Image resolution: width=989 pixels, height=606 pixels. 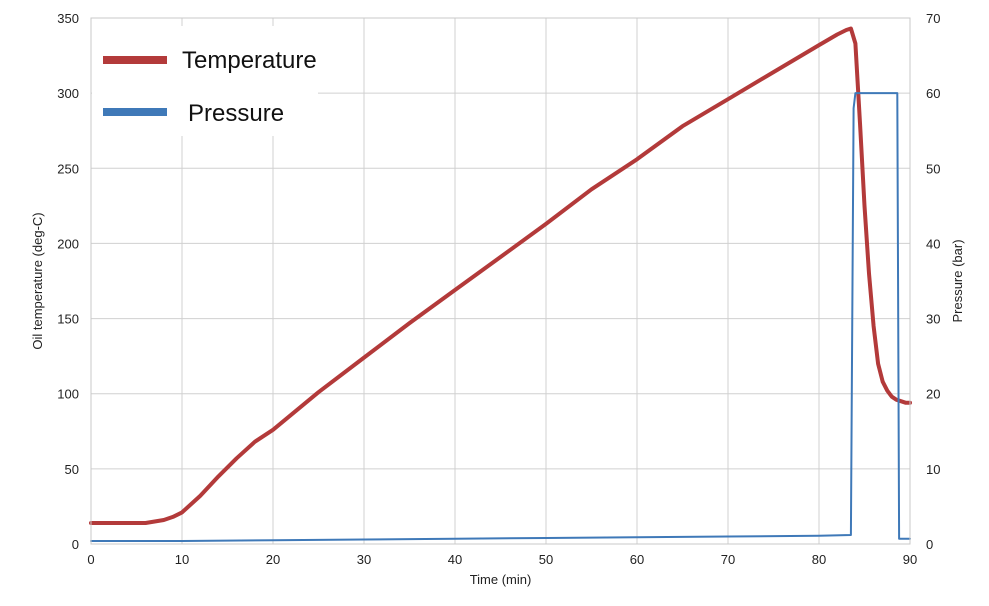 I want to click on y-tick-label: 150, so click(x=68, y=319).